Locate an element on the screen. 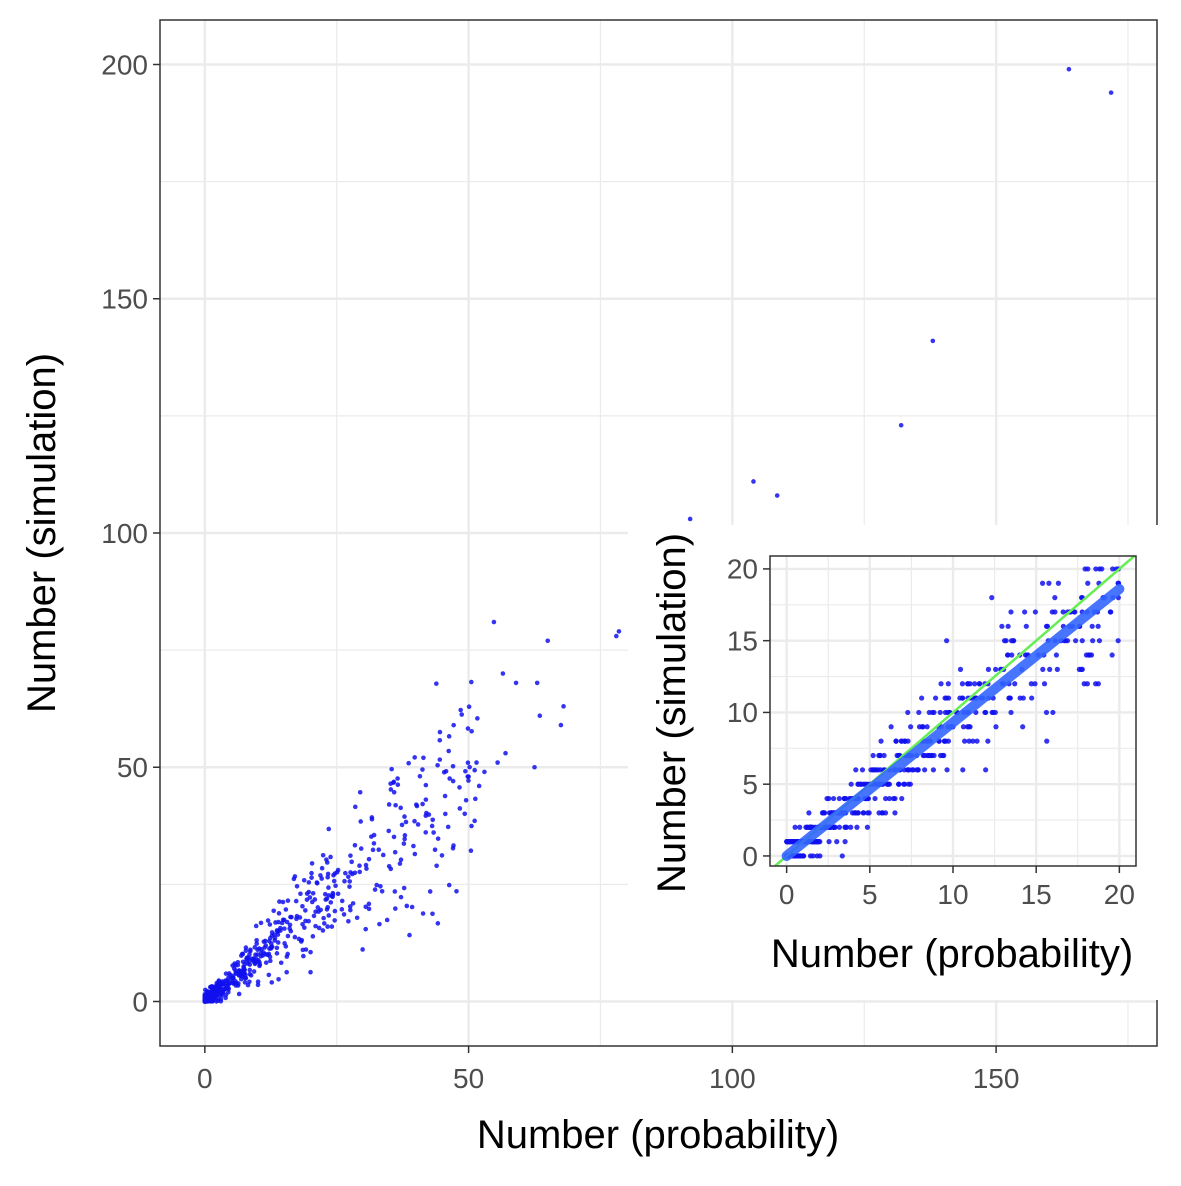 The image size is (1181, 1186). y-tick-label: 100 is located at coordinates (124, 533).